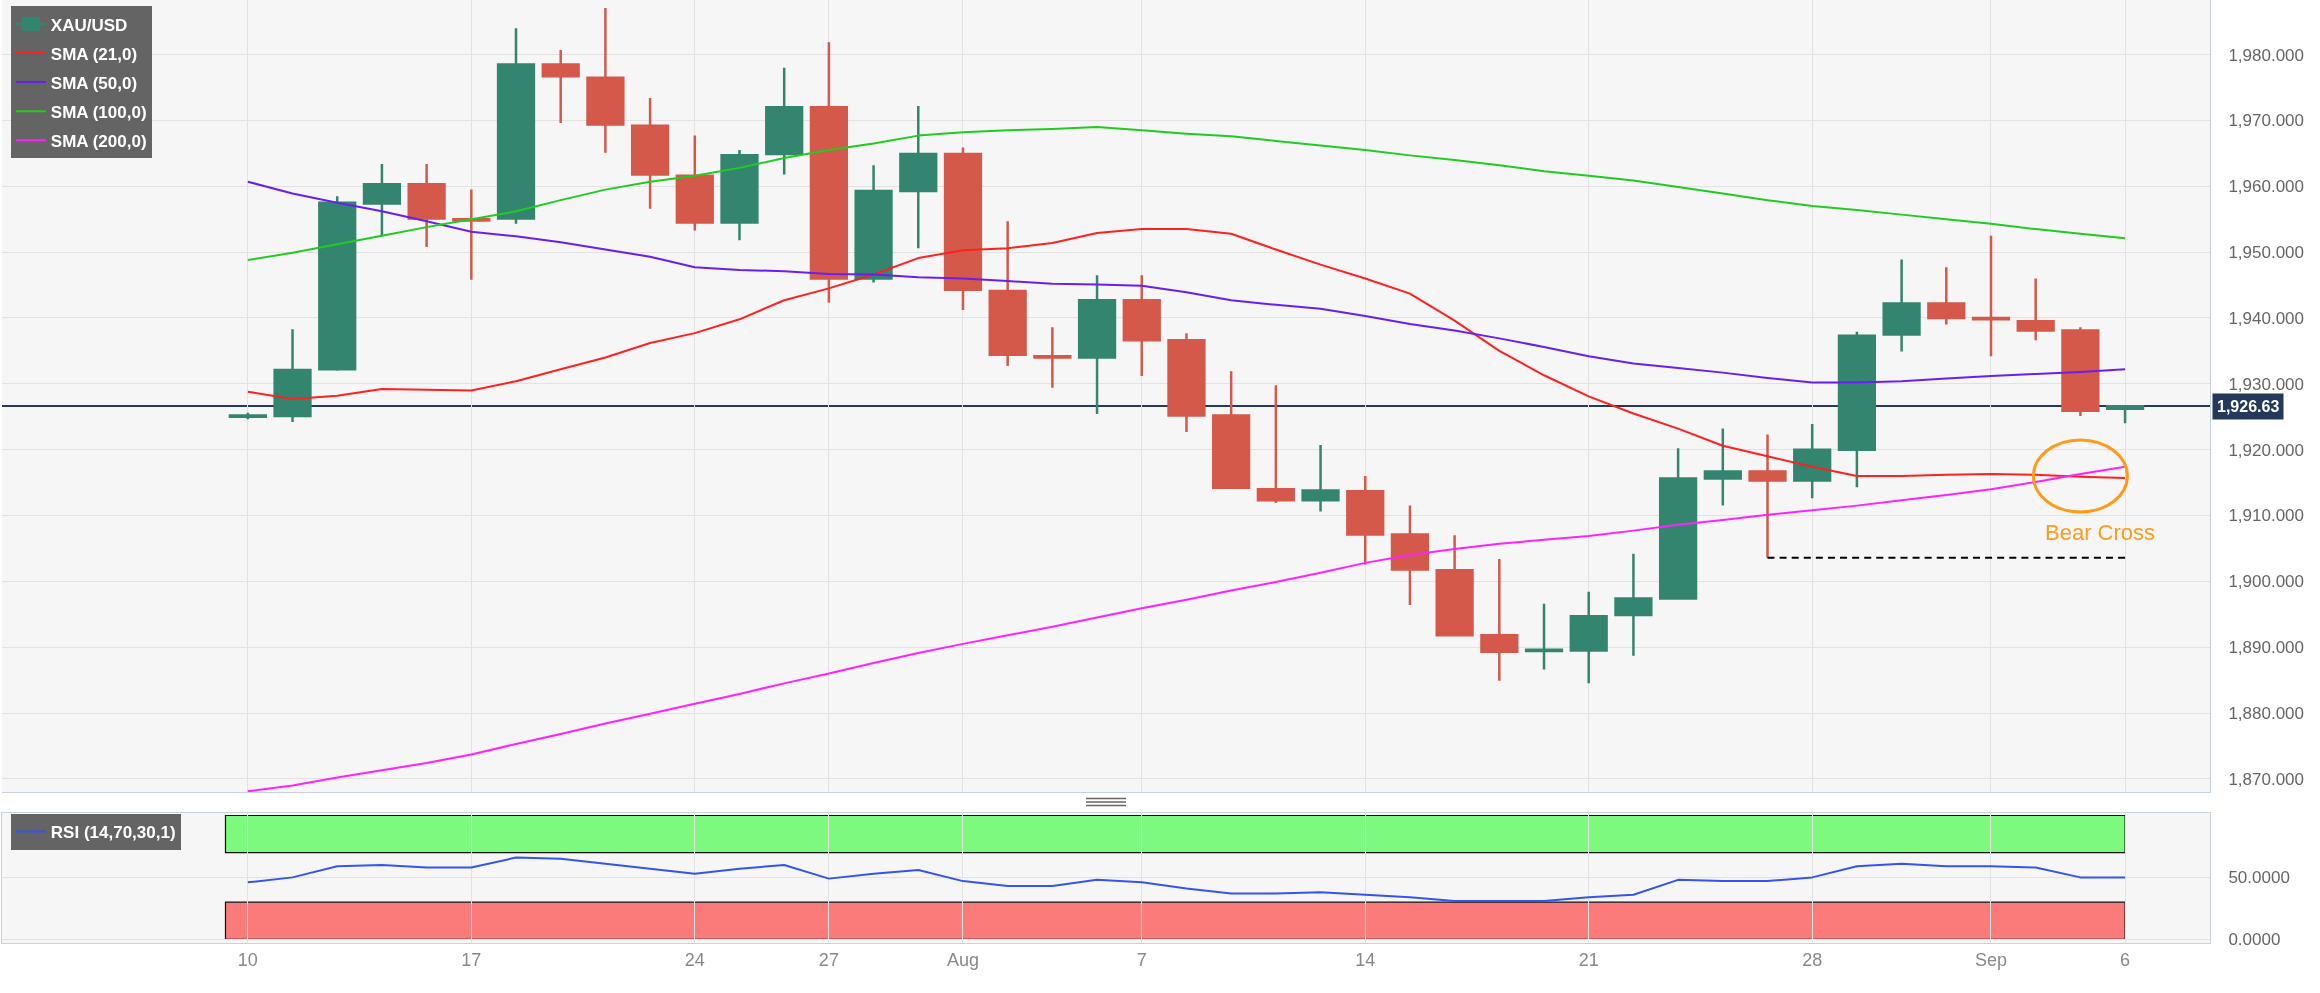 This screenshot has width=2320, height=993. What do you see at coordinates (2266, 187) in the screenshot?
I see `y-tick-label: 1,960.000` at bounding box center [2266, 187].